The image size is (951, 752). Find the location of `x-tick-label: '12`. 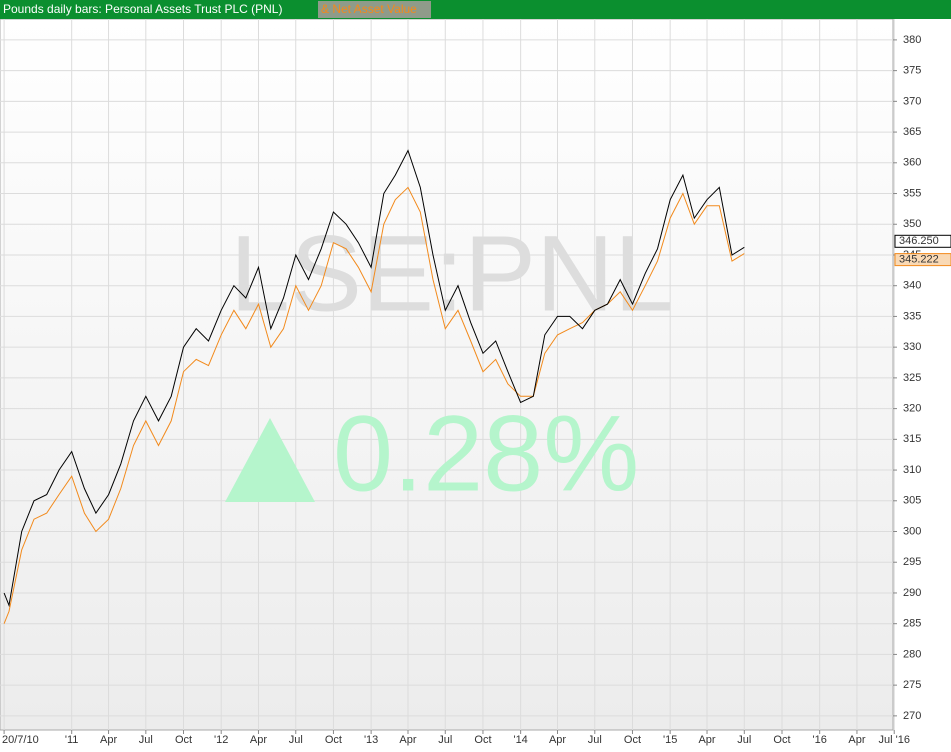

x-tick-label: '12 is located at coordinates (221, 740).